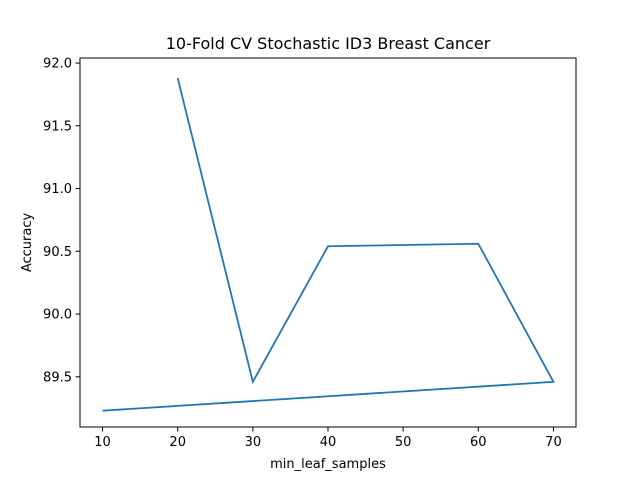 The width and height of the screenshot is (640, 480). I want to click on y-tick-label: 90.0, so click(57, 315).